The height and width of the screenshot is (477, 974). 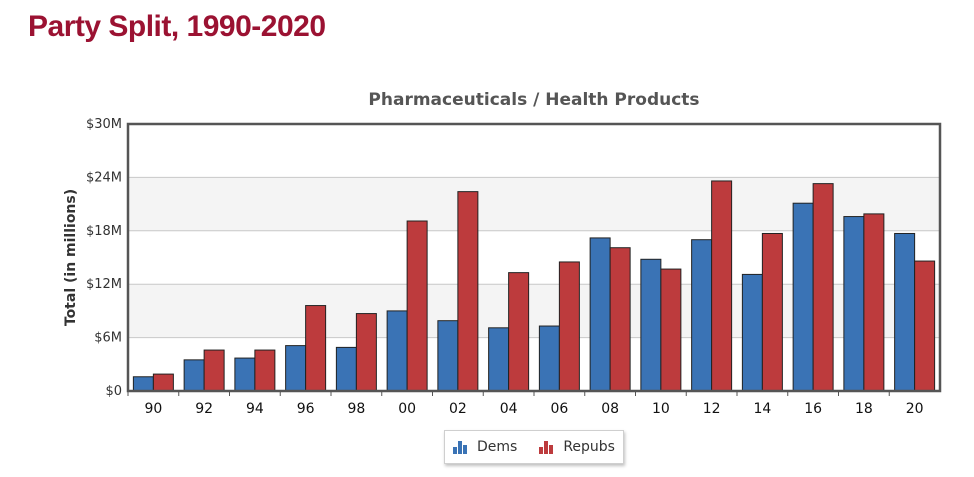 I want to click on legend-item-dems: Dems, so click(x=485, y=447).